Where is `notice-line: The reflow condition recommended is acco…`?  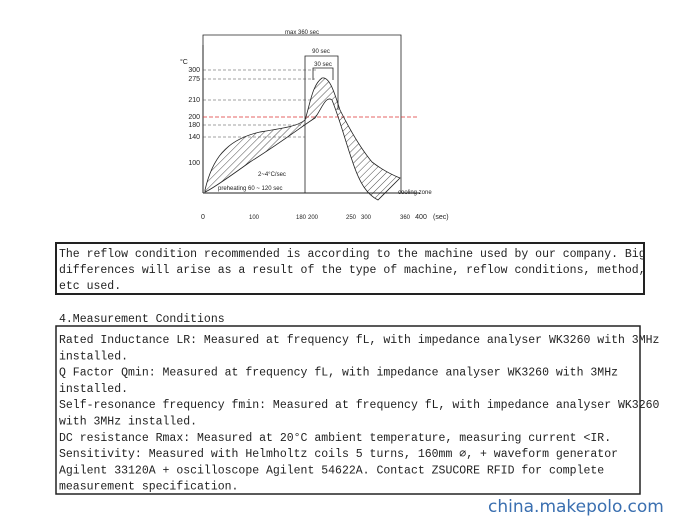 notice-line: The reflow condition recommended is acco… is located at coordinates (352, 254).